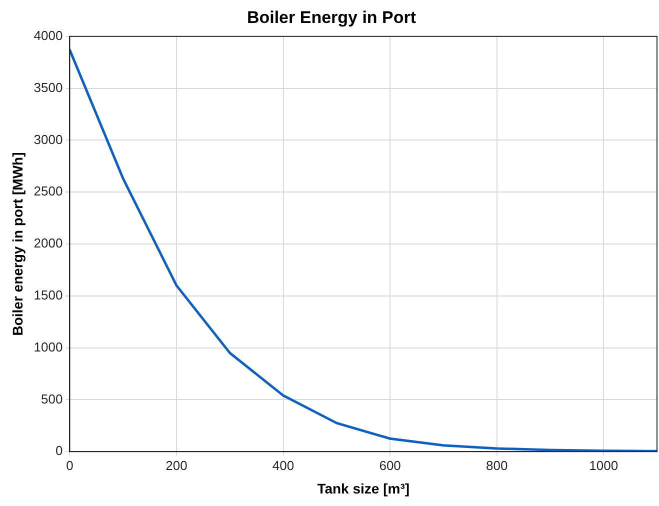 The height and width of the screenshot is (506, 659). Describe the element at coordinates (48, 87) in the screenshot. I see `y-tick-label: 3500` at that location.